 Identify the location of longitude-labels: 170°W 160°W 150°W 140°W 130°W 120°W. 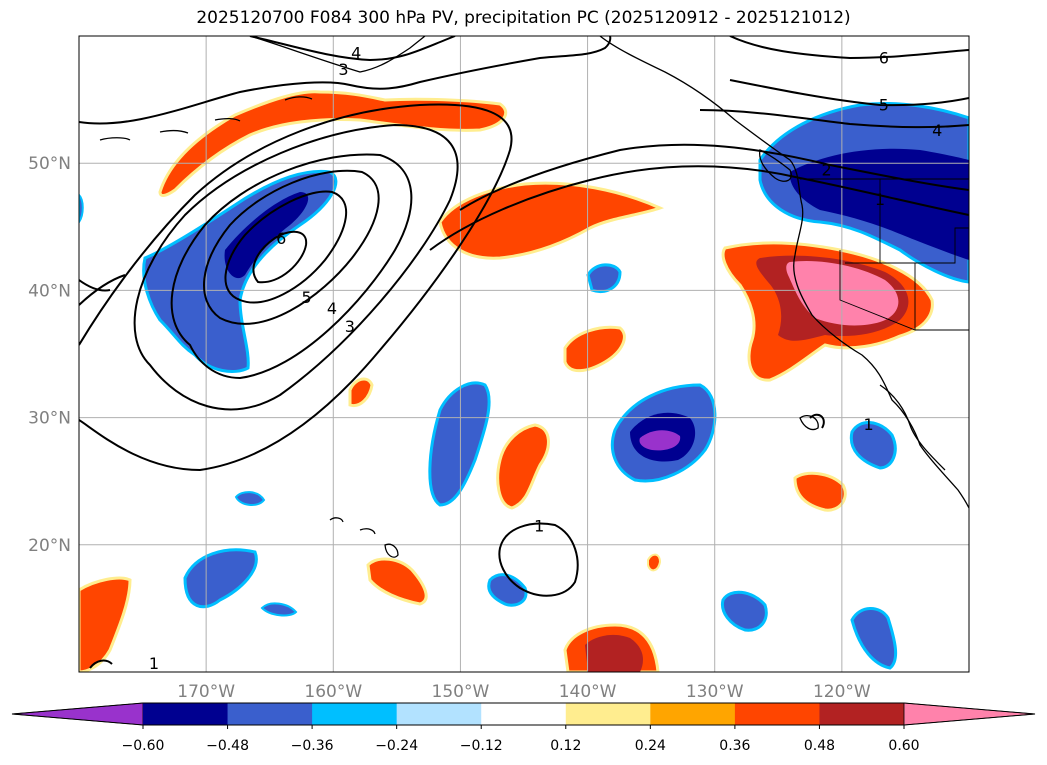
(524, 692).